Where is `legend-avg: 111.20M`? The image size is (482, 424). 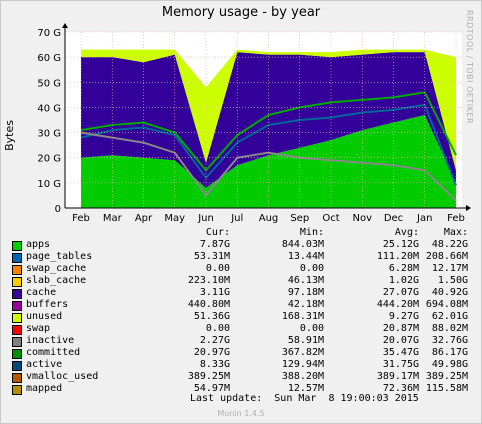 legend-avg: 111.20M is located at coordinates (397, 256).